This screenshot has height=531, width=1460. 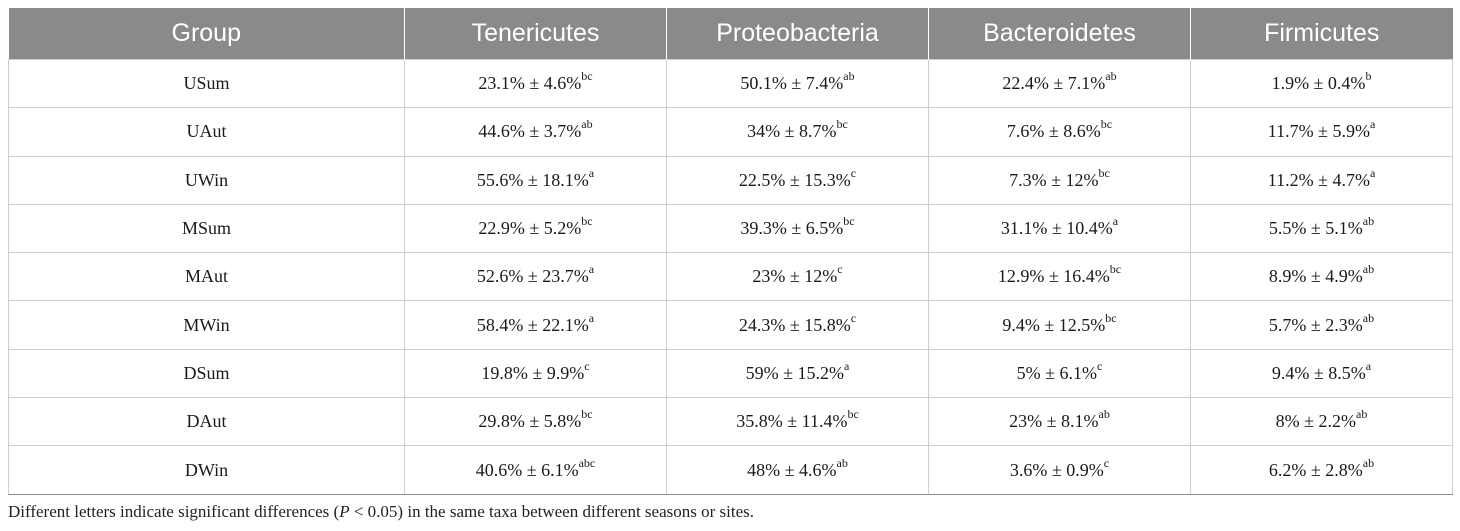 I want to click on value-cell: 48% ± 4.6%ab, so click(x=797, y=470).